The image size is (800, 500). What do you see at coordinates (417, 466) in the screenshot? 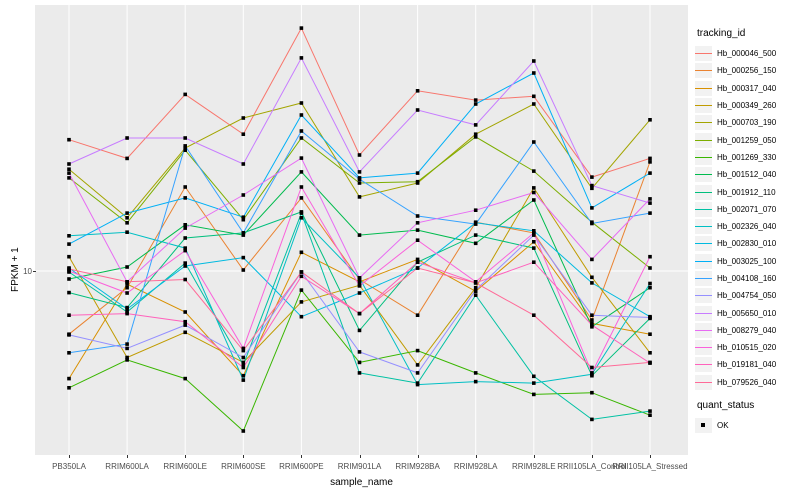
I see `x-tick-label-RRIM928BA: RRIM928BA` at bounding box center [417, 466].